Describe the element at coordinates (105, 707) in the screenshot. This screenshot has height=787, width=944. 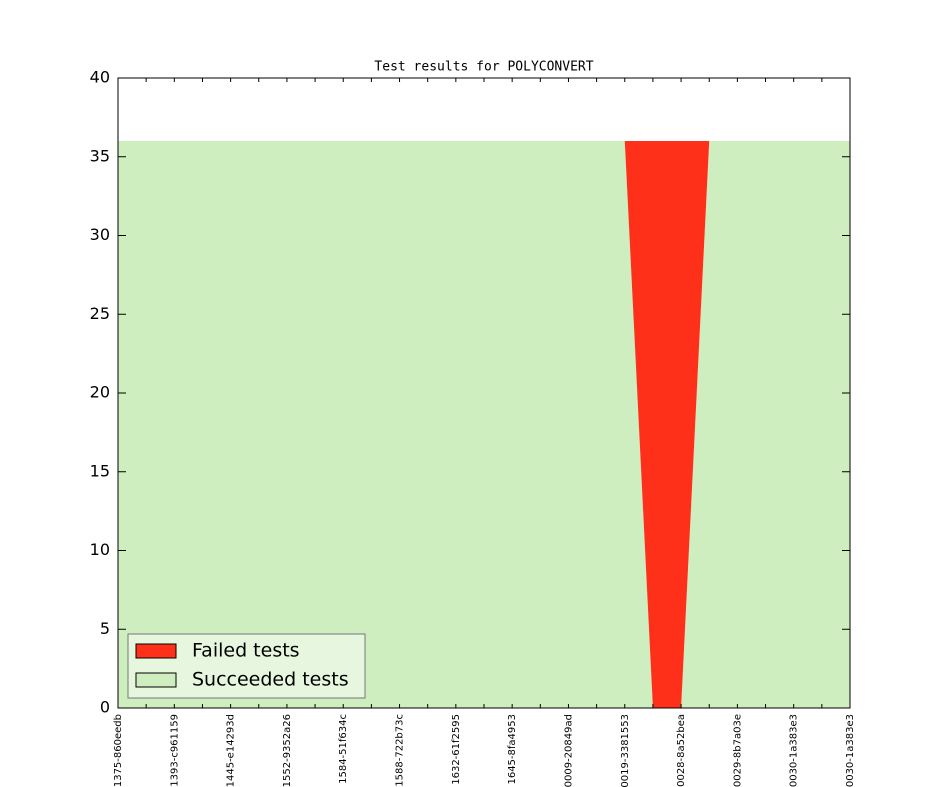
I see `y-tick-label: 0` at that location.